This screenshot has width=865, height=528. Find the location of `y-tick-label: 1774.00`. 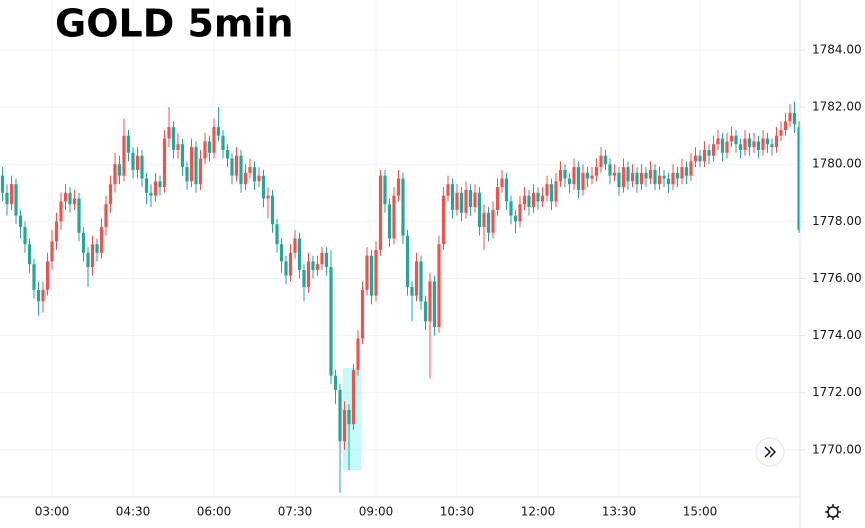

y-tick-label: 1774.00 is located at coordinates (837, 335).